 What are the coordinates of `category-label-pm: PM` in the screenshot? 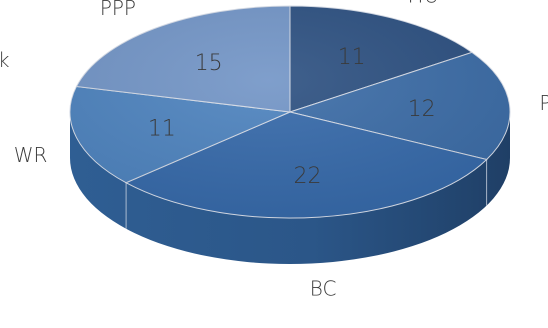 It's located at (543, 103).